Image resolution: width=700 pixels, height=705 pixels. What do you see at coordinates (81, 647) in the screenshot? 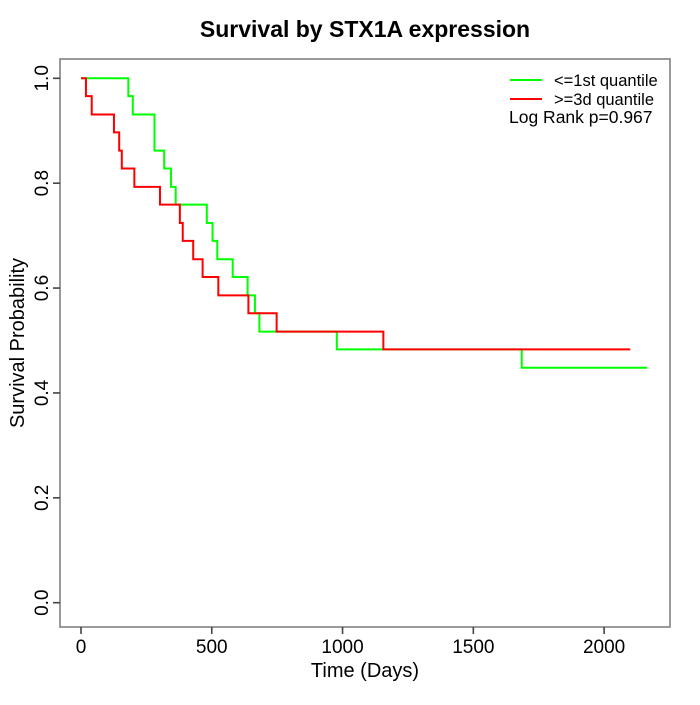
I see `x-tick-label: 0` at bounding box center [81, 647].